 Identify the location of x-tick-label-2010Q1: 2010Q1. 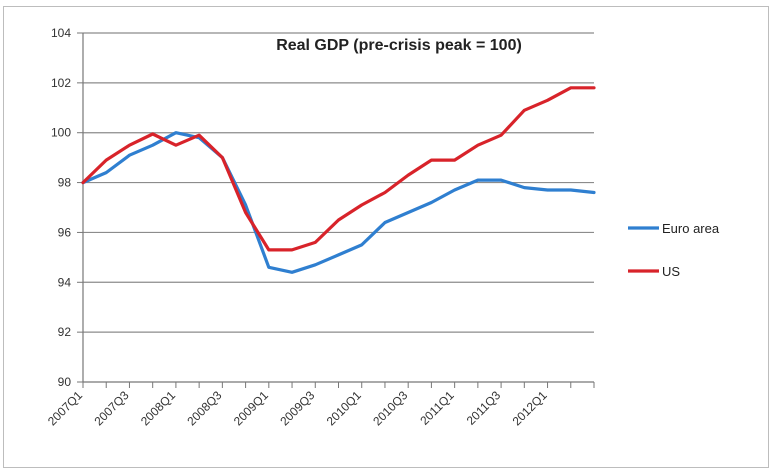
(344, 408).